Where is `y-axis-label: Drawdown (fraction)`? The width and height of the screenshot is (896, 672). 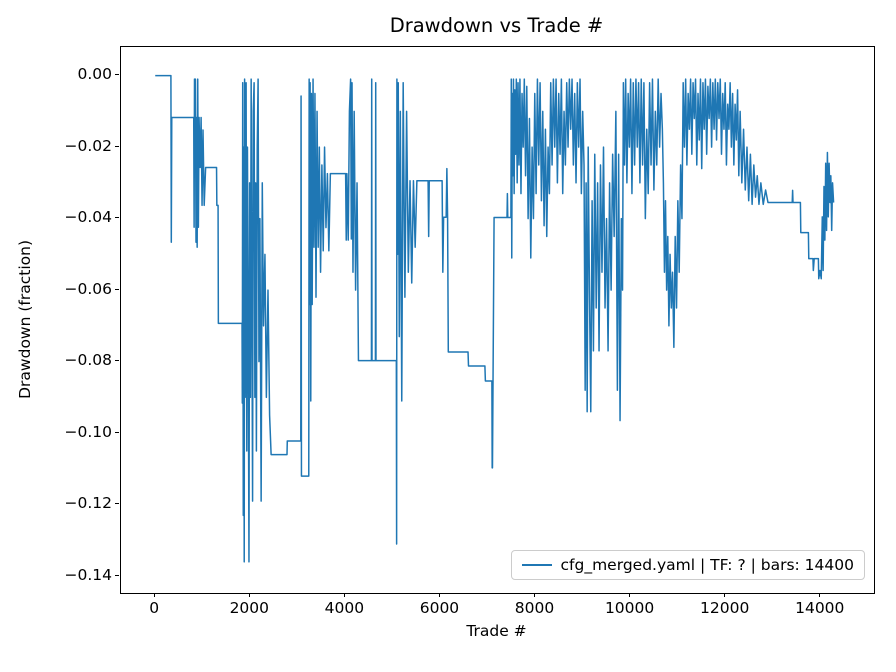 y-axis-label: Drawdown (fraction) is located at coordinates (25, 319).